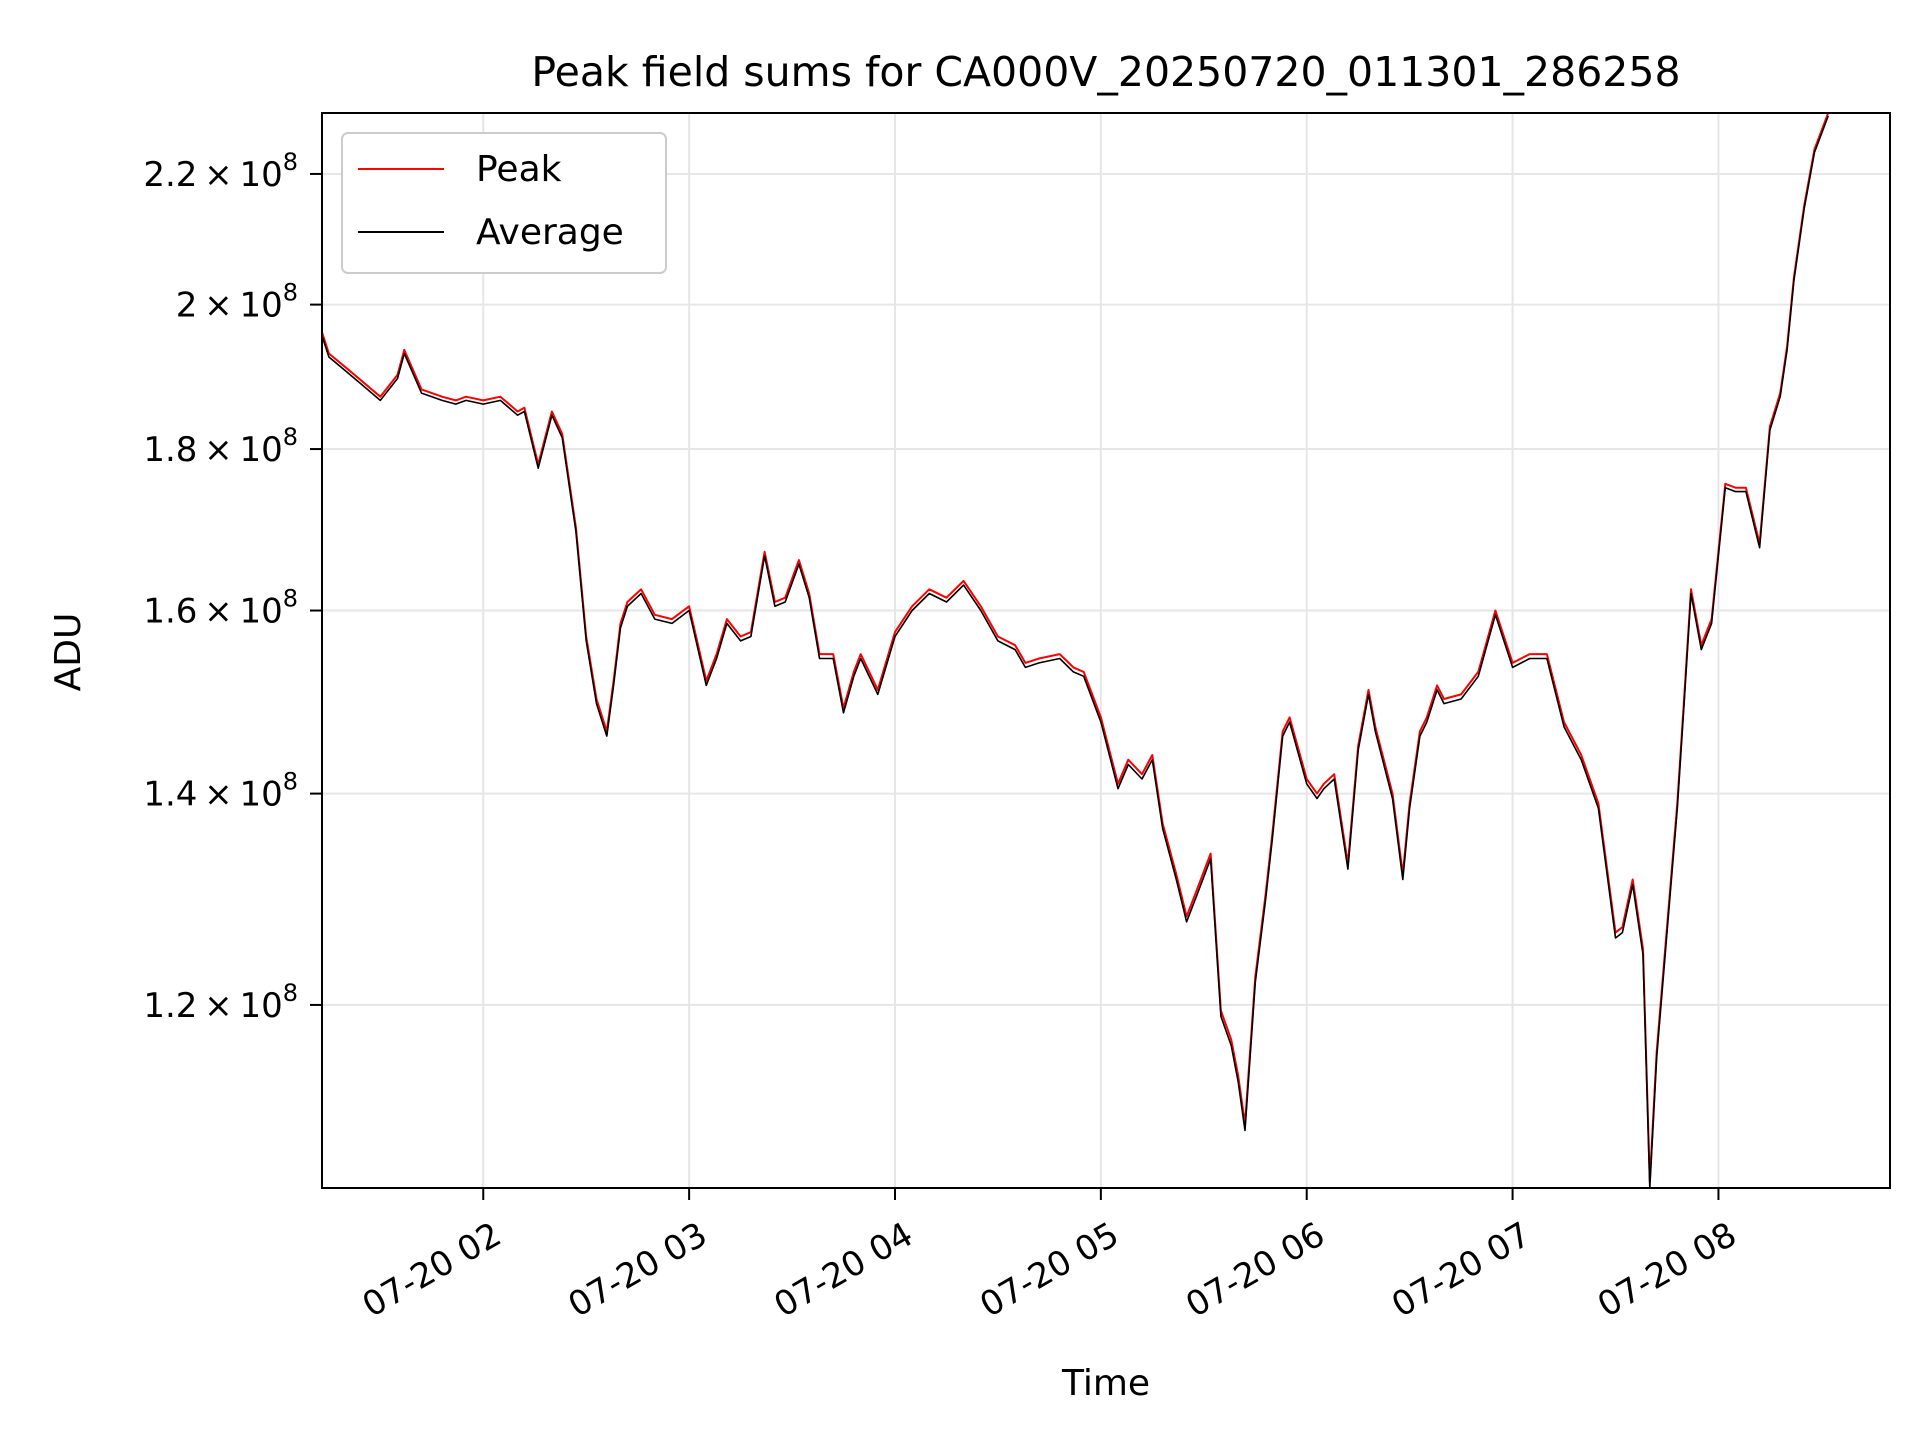 This screenshot has height=1440, width=1920. What do you see at coordinates (220, 608) in the screenshot?
I see `y-tick-label: 1.6 × 10⁸` at bounding box center [220, 608].